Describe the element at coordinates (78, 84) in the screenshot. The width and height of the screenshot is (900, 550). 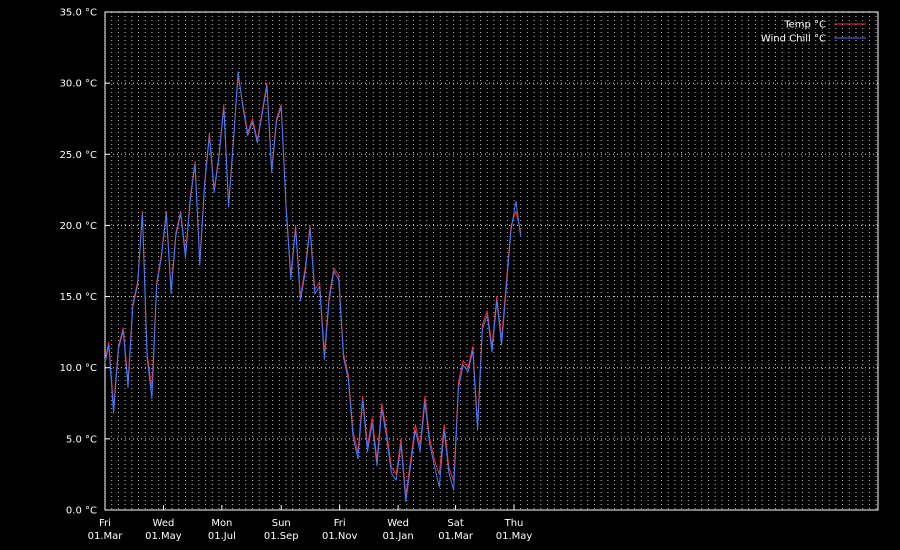
I see `y-tick-label: 30.0 °C` at that location.